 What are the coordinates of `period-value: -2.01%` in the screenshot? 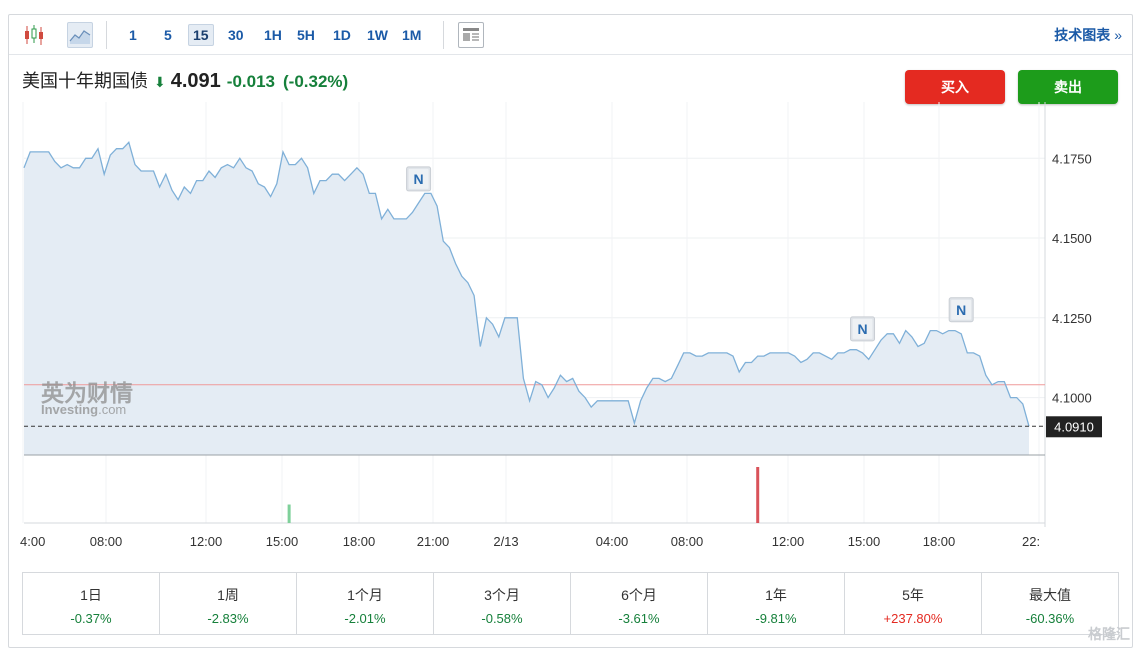 It's located at (365, 618).